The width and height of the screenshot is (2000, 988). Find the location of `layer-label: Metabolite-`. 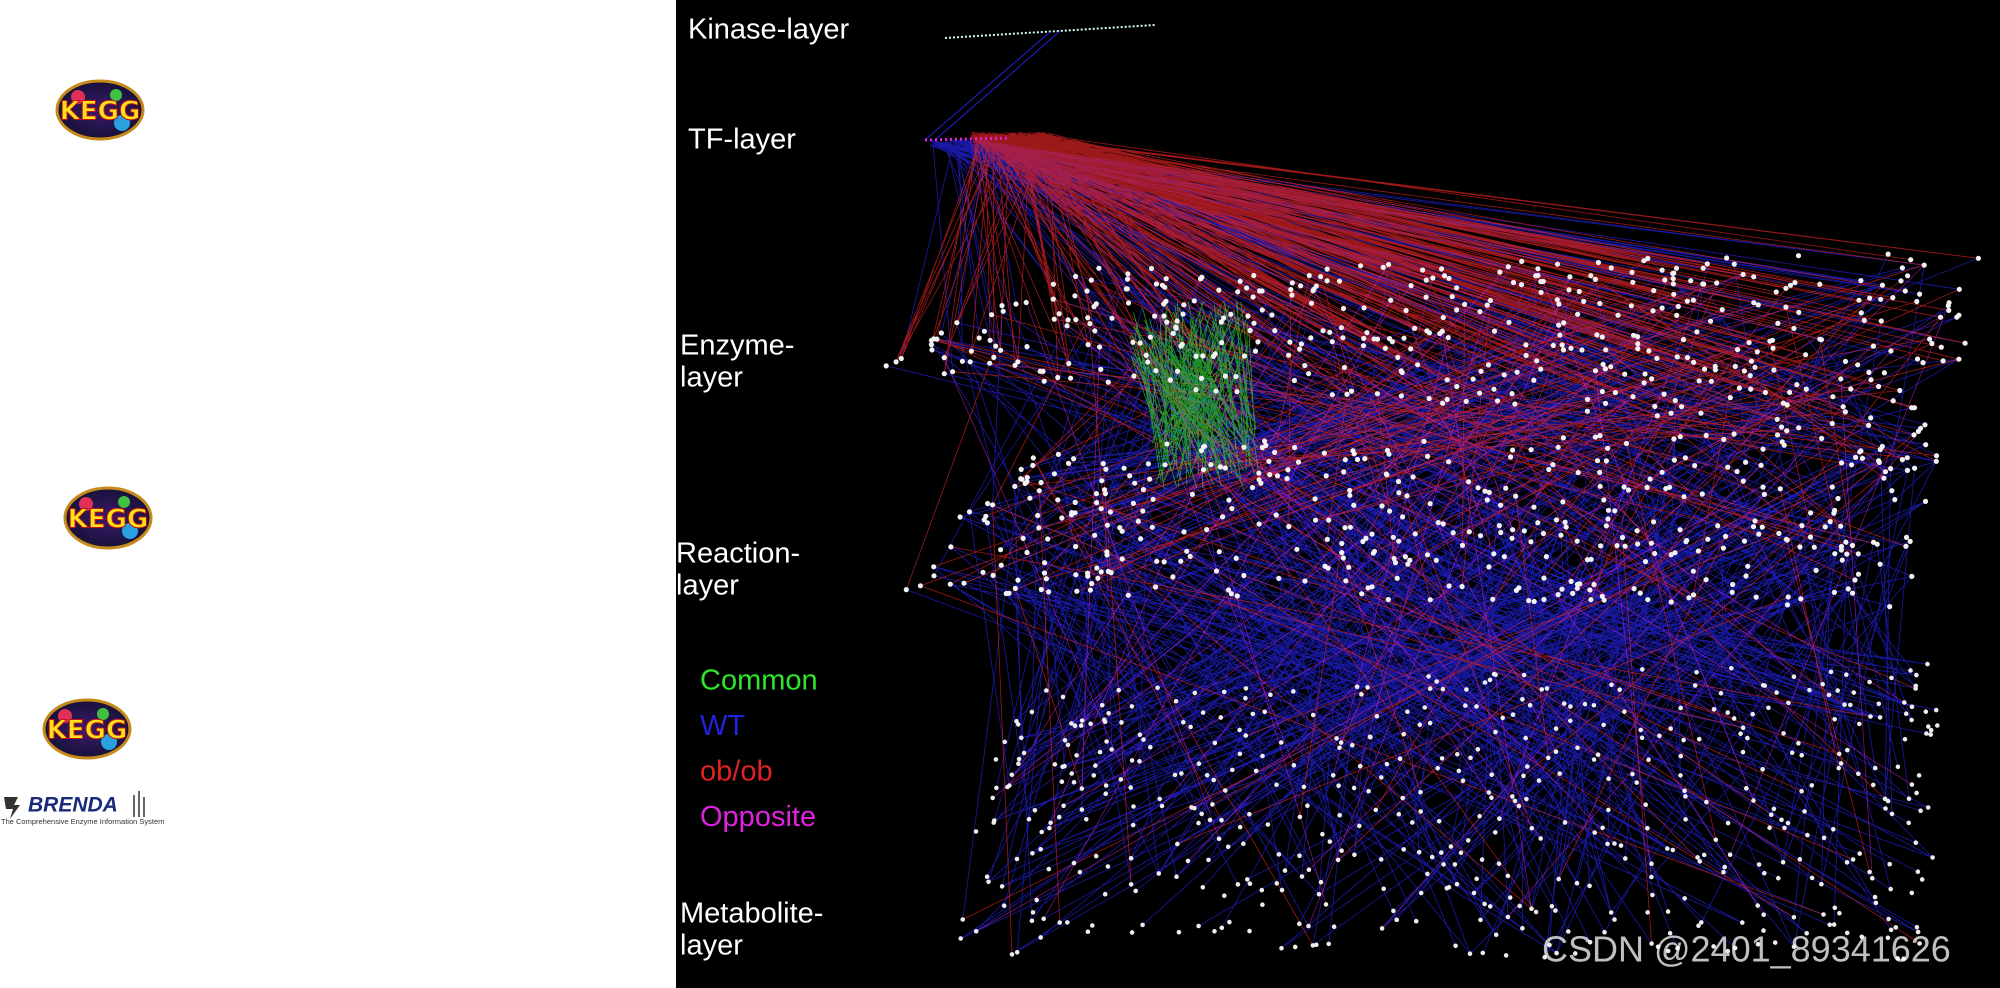

layer-label: Metabolite- is located at coordinates (751, 914).